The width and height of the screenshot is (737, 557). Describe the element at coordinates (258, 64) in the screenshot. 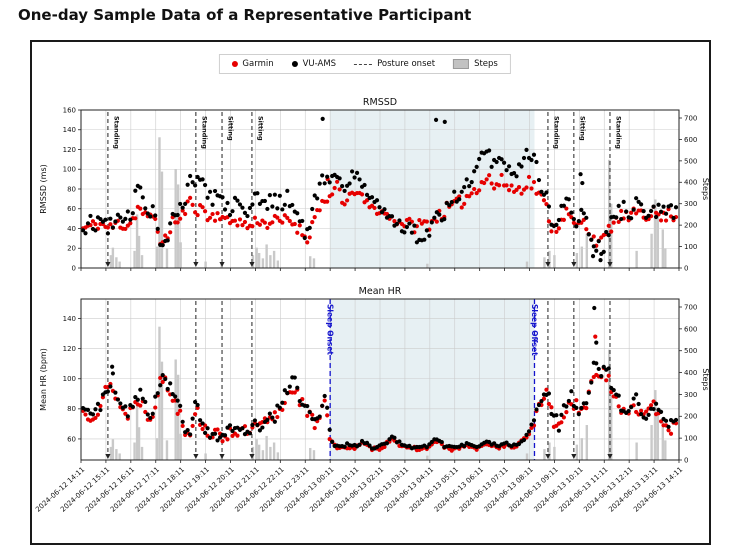

I see `legend-label: Garmin` at that location.